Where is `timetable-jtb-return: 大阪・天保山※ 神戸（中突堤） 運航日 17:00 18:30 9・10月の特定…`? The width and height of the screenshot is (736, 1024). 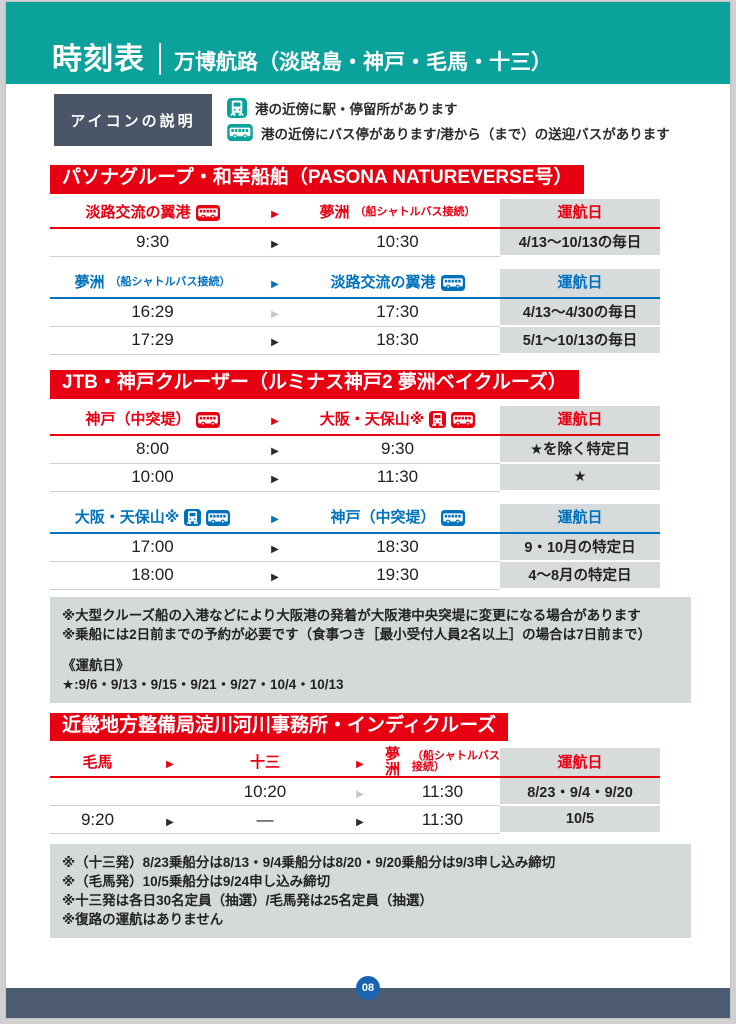
timetable-jtb-return: 大阪・天保山※ 神戸（中突堤） 運航日 17:00 18:30 9・10月の特定… is located at coordinates (355, 546).